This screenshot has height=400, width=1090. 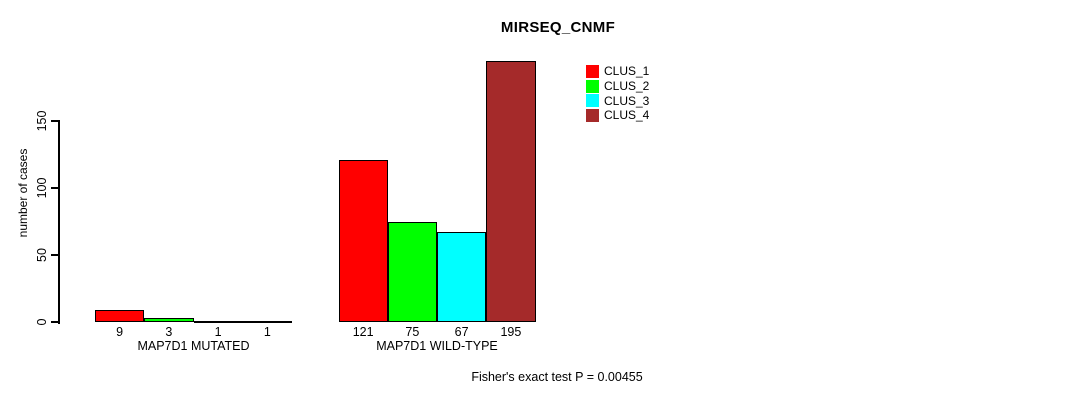 What do you see at coordinates (169, 332) in the screenshot?
I see `bar-value-label: 3` at bounding box center [169, 332].